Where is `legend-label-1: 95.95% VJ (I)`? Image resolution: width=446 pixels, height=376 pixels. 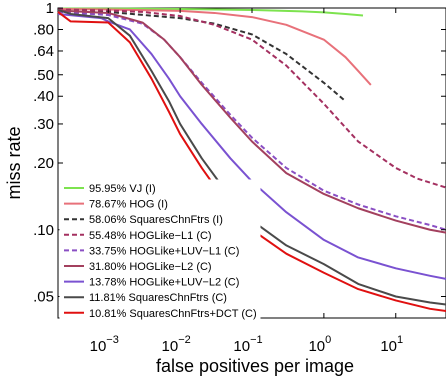
legend-label-1: 95.95% VJ (I) is located at coordinates (122, 189).